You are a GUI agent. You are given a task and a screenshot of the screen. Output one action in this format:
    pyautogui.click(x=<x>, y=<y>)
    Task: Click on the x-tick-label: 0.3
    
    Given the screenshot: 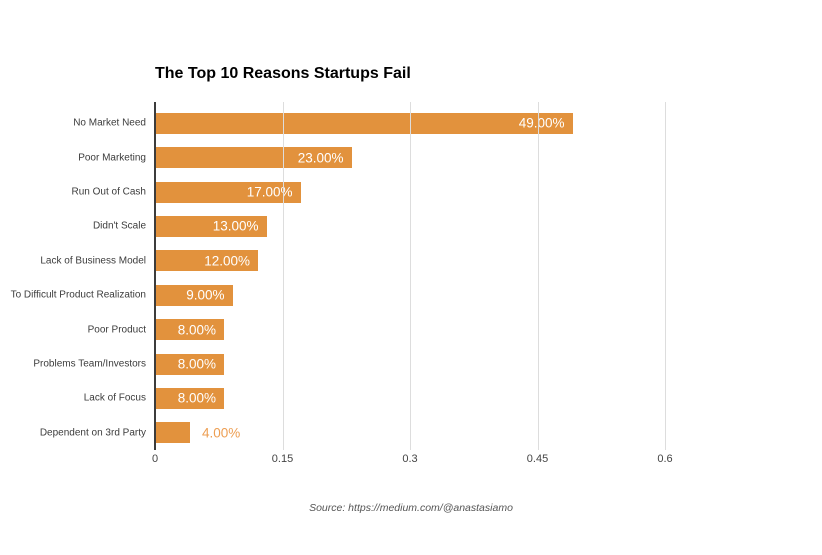 What is the action you would take?
    pyautogui.click(x=410, y=459)
    